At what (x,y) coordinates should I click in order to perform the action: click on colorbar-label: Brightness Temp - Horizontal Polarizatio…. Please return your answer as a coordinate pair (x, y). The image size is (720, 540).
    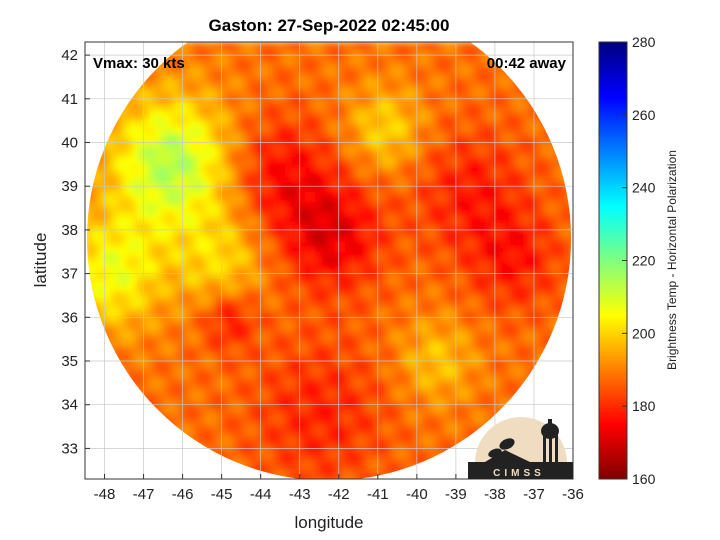
    Looking at the image, I should click on (672, 260).